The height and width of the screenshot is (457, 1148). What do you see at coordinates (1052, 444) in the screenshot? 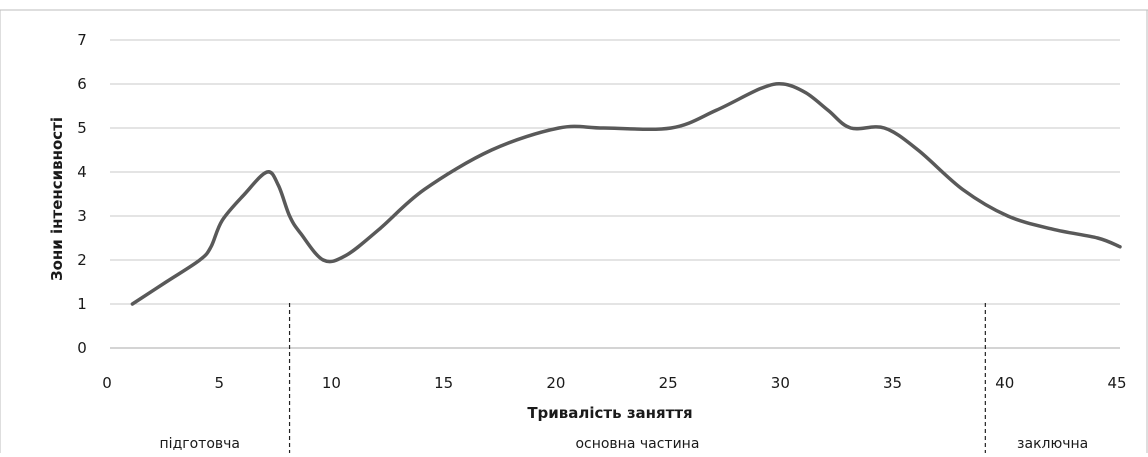
I see `phase-label-3: заключна` at bounding box center [1052, 444].